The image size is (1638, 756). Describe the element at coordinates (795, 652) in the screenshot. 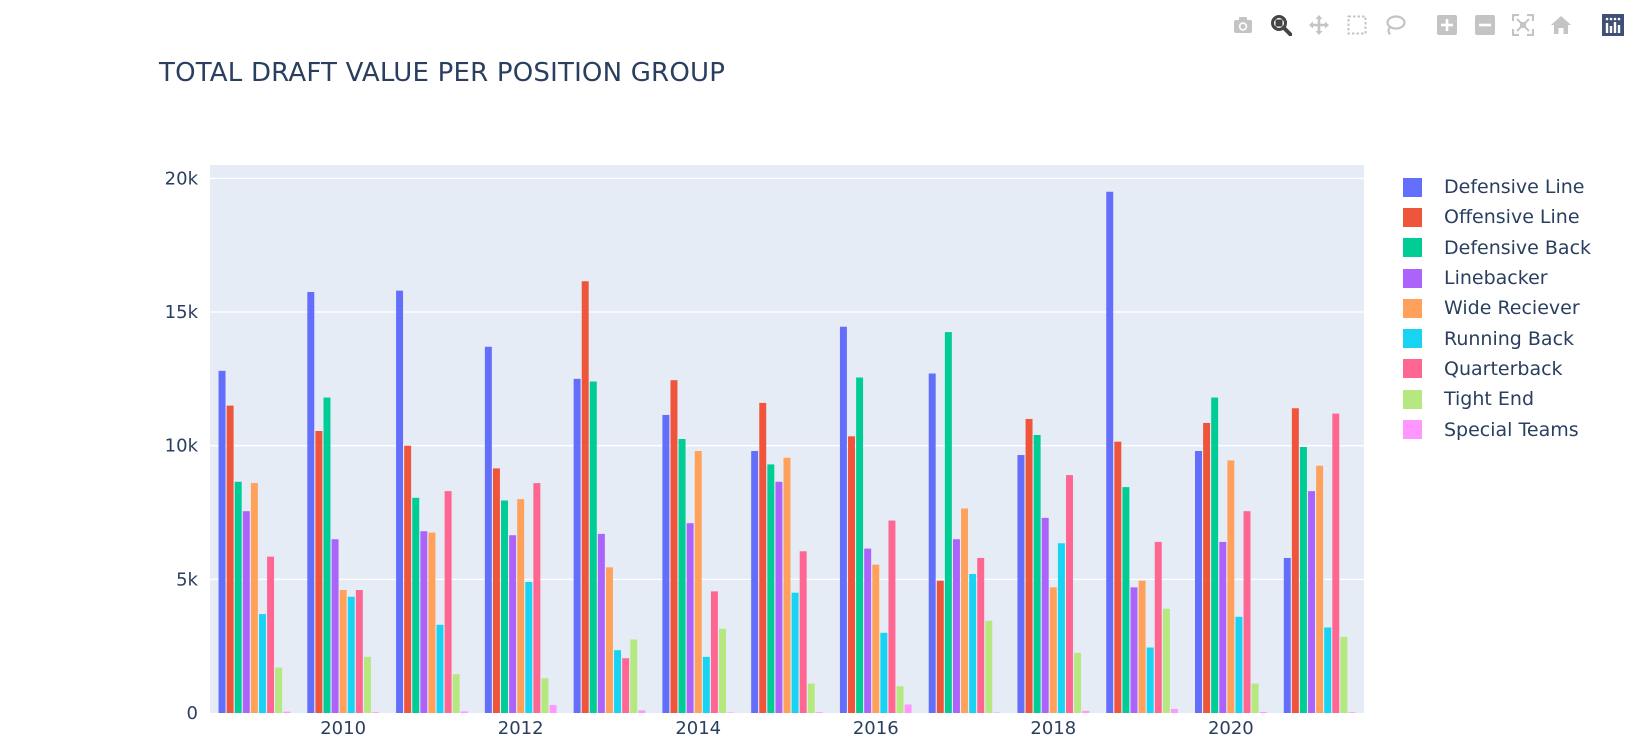

I see `bar-running-back-2015` at that location.